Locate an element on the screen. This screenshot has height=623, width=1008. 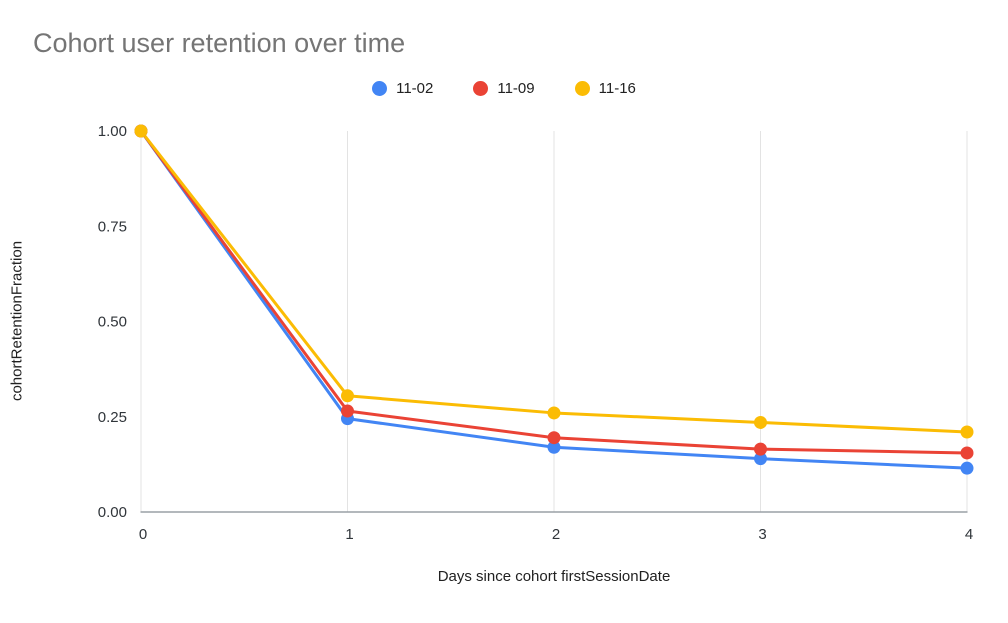
x-tick-label: 3 is located at coordinates (762, 534).